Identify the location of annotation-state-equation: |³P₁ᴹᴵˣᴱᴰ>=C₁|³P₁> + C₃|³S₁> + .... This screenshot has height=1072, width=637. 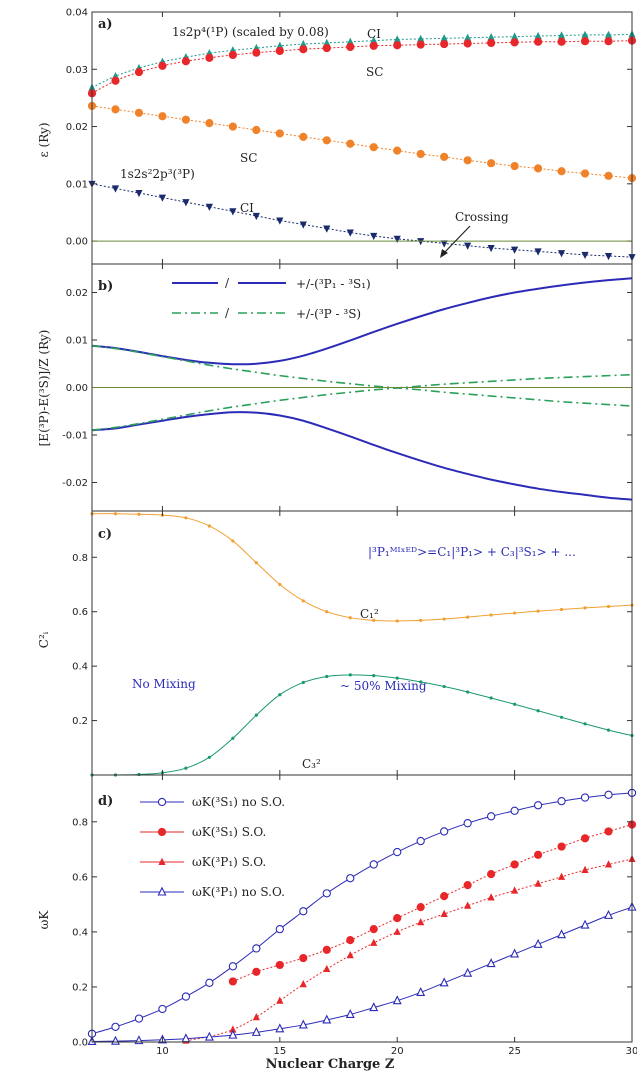
(472, 552).